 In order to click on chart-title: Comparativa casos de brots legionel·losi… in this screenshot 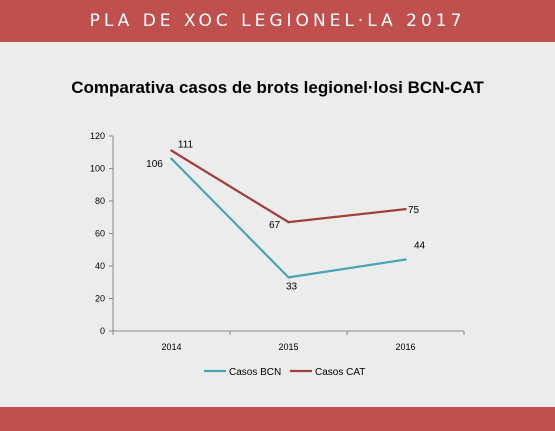, I will do `click(277, 87)`.